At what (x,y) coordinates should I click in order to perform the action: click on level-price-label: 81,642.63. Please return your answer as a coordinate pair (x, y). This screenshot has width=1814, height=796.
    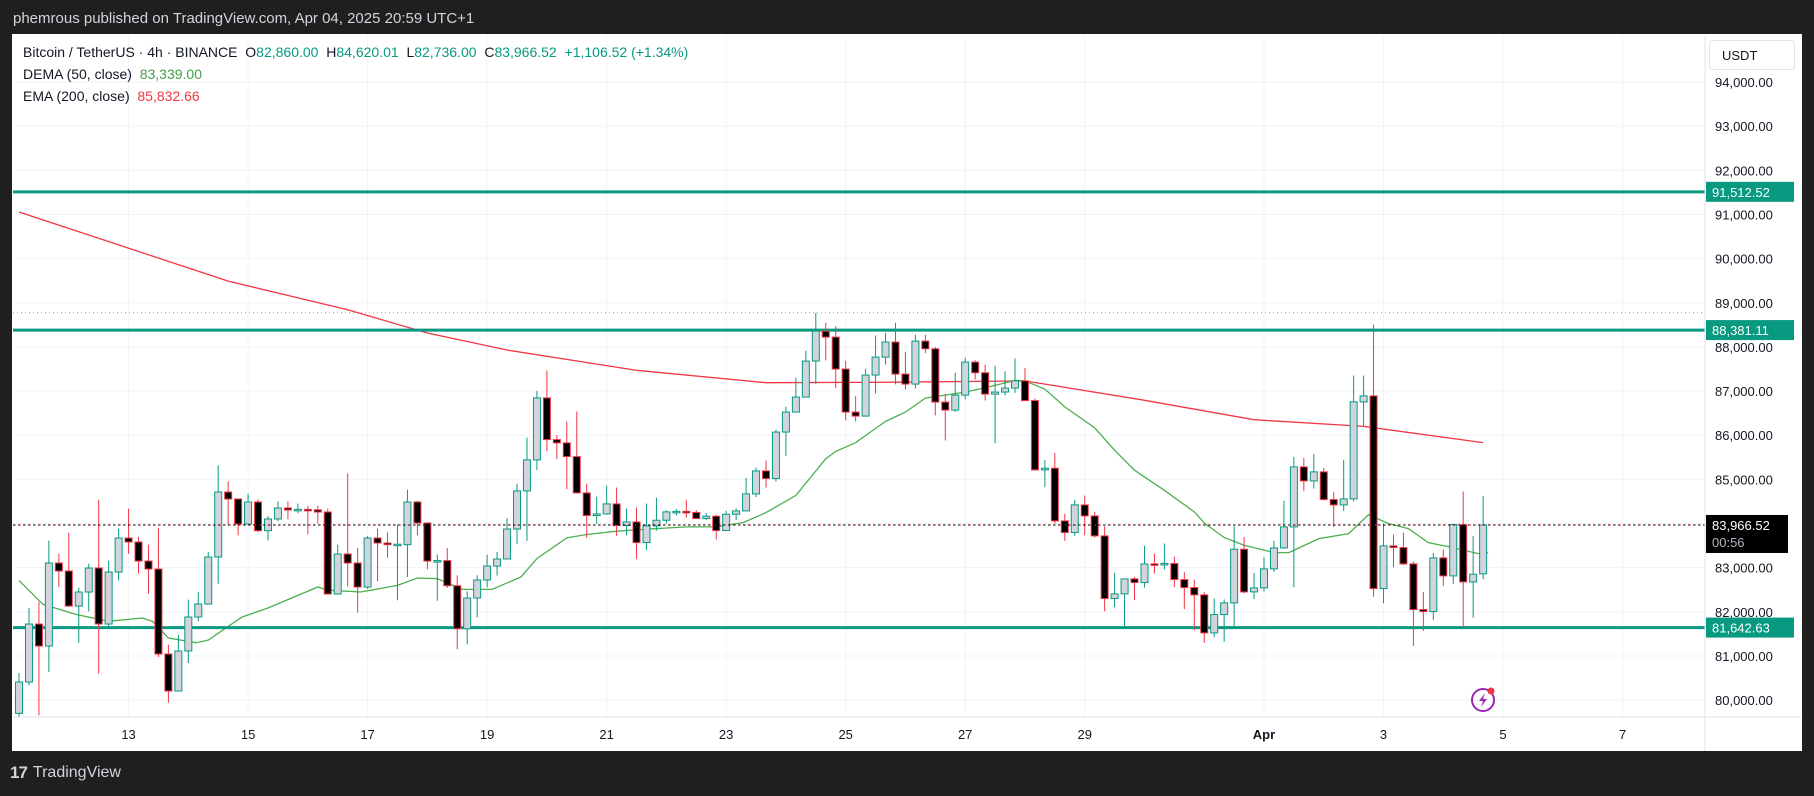
    Looking at the image, I should click on (1741, 628).